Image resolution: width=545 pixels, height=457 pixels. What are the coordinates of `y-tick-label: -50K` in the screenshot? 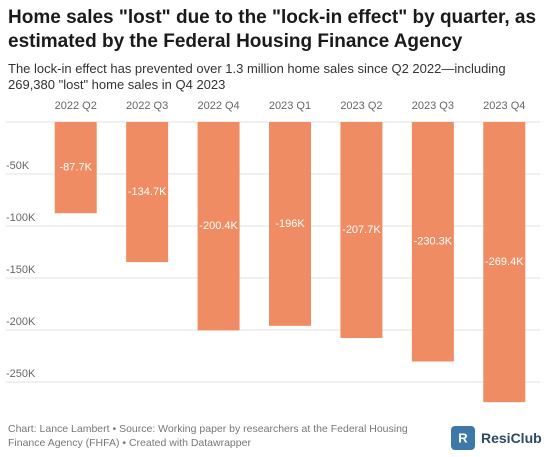 It's located at (18, 166).